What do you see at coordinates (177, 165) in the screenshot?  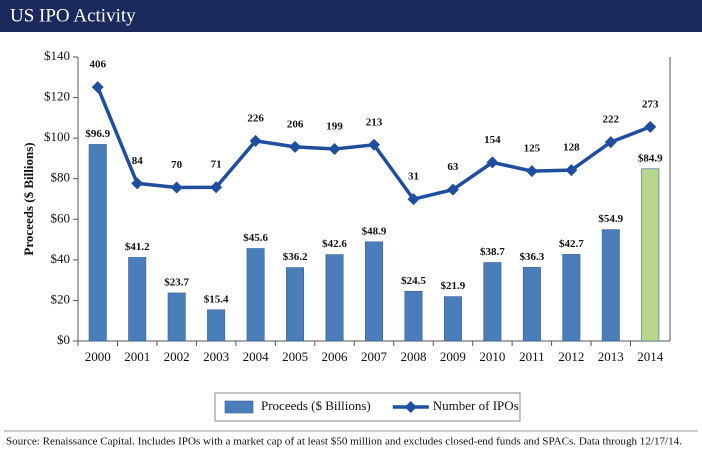 I see `line-value-label: 70` at bounding box center [177, 165].